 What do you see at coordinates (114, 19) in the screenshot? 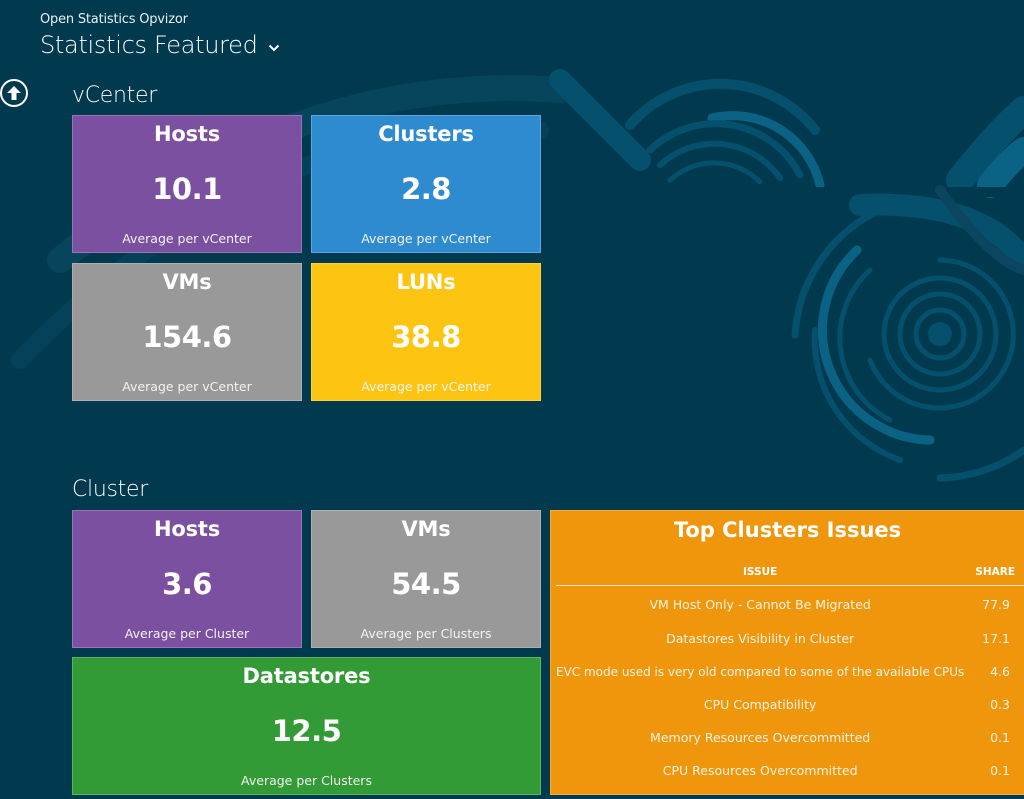
I see `app-name: Open Statistics Opvizor` at bounding box center [114, 19].